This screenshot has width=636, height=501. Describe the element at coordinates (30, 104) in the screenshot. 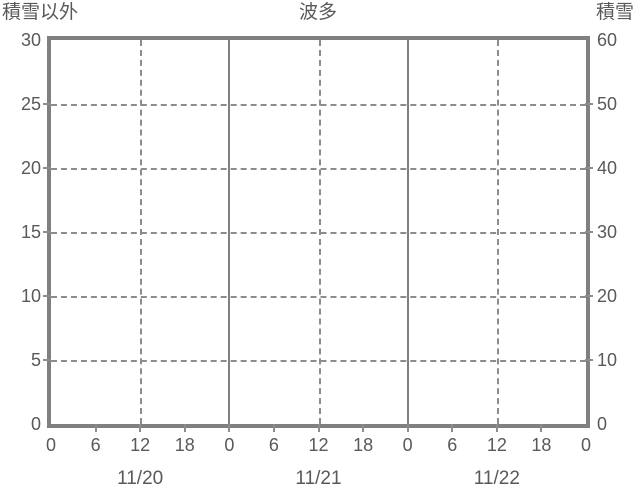

I see `left-axis-tick-label: 25` at that location.